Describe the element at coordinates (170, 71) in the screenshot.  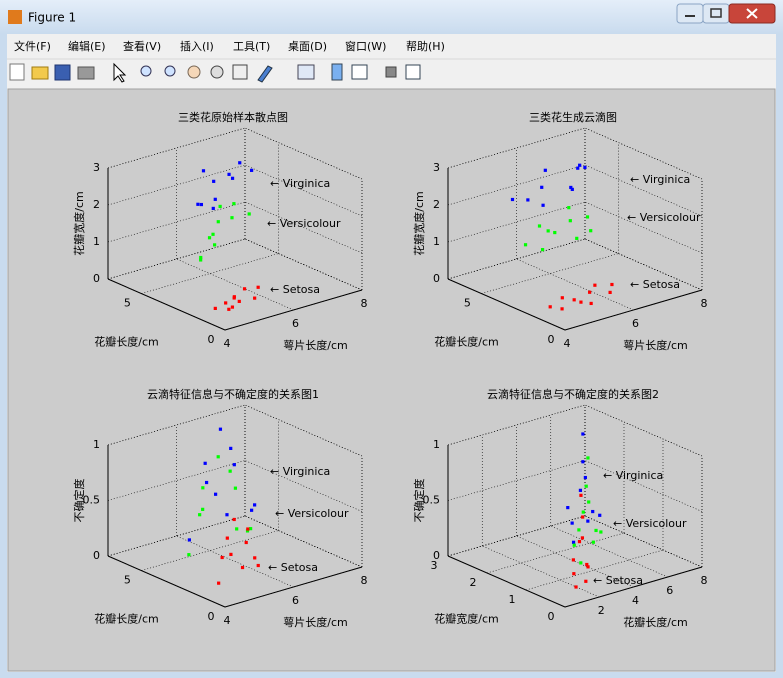
I see `tool-zoom-out` at that location.